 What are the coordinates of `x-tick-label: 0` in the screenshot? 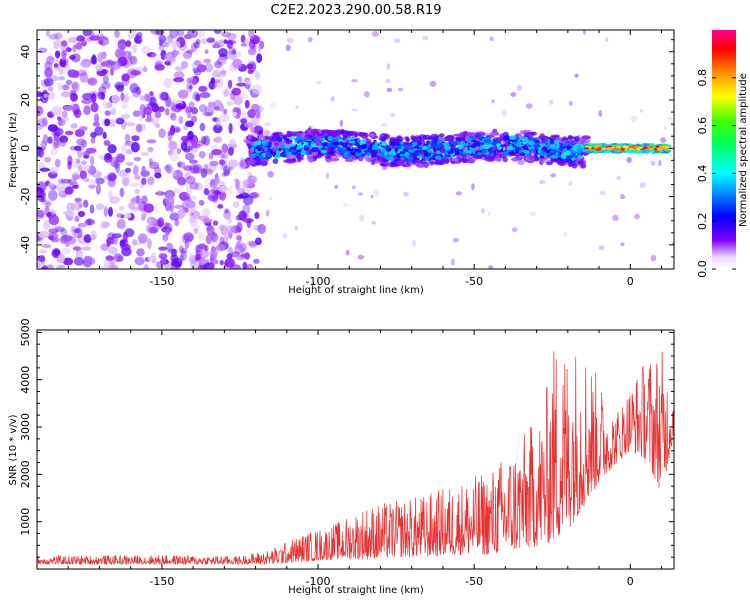 It's located at (630, 581).